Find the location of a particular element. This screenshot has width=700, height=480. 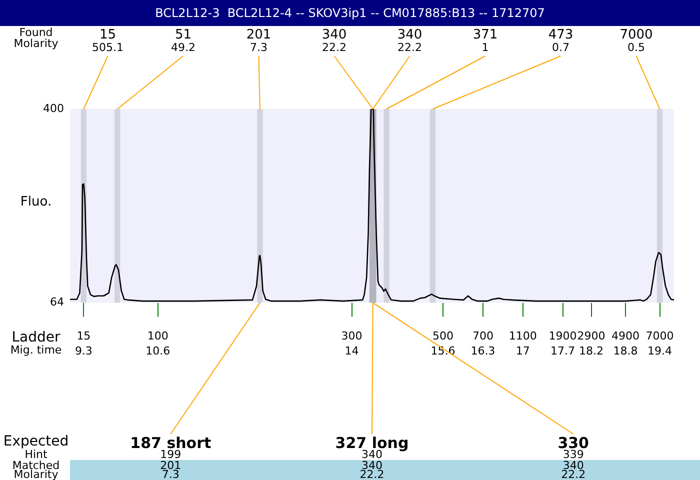

text: Found is located at coordinates (36, 32).